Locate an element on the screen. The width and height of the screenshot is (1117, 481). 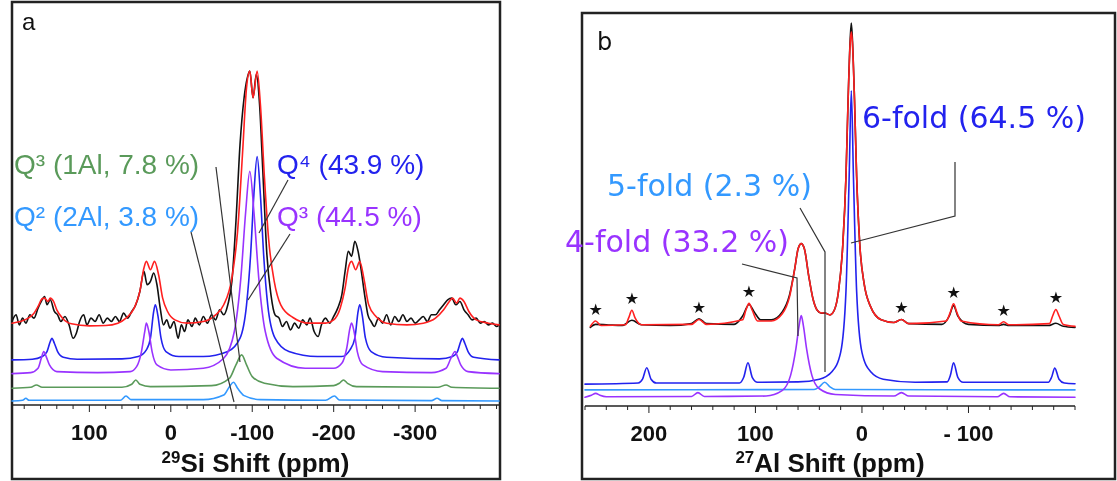
x-tick-label: -100 is located at coordinates (252, 432).